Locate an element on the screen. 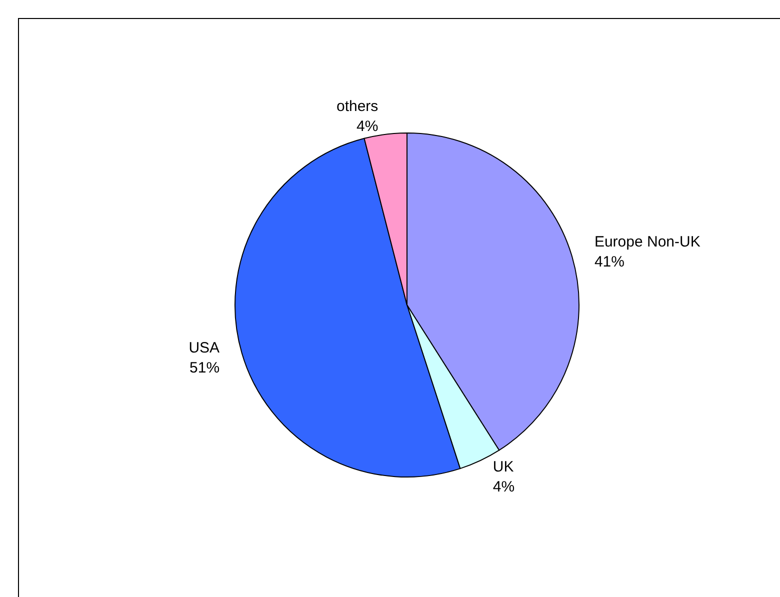 The image size is (780, 597). slice-label: USA is located at coordinates (204, 348).